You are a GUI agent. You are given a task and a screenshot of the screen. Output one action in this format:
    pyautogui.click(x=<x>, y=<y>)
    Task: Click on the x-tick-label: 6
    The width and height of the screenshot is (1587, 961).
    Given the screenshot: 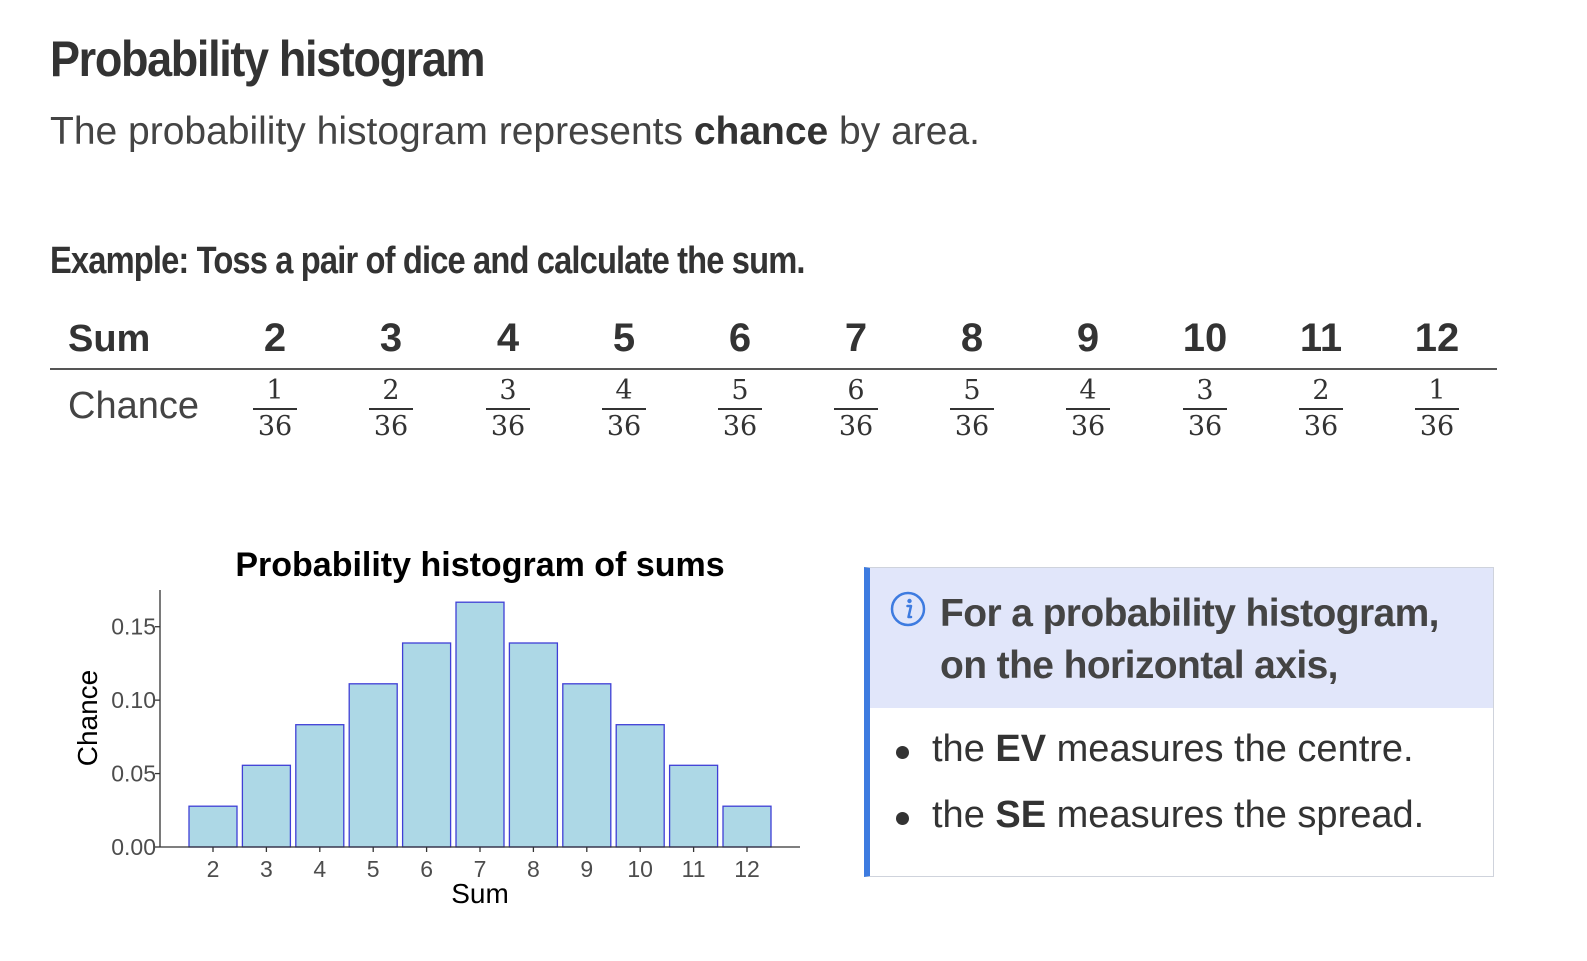 What is the action you would take?
    pyautogui.click(x=426, y=869)
    